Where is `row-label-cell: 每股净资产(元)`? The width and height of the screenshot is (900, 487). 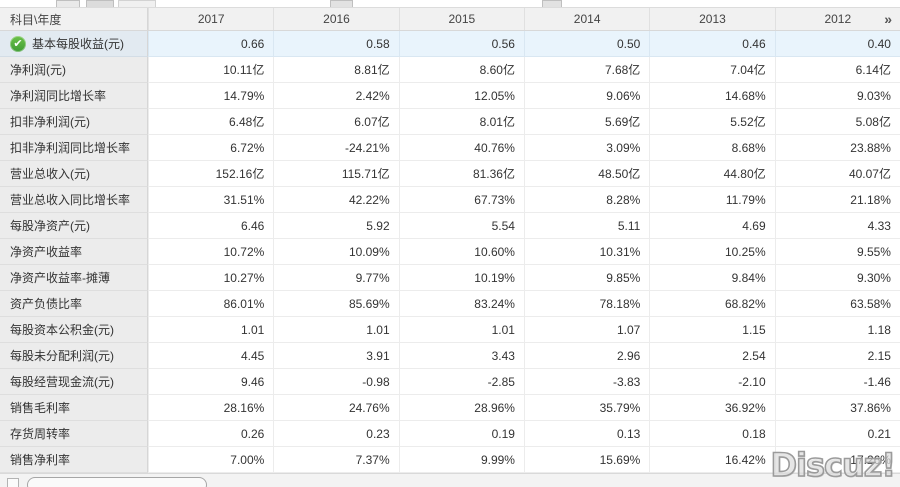 row-label-cell: 每股净资产(元) is located at coordinates (74, 226).